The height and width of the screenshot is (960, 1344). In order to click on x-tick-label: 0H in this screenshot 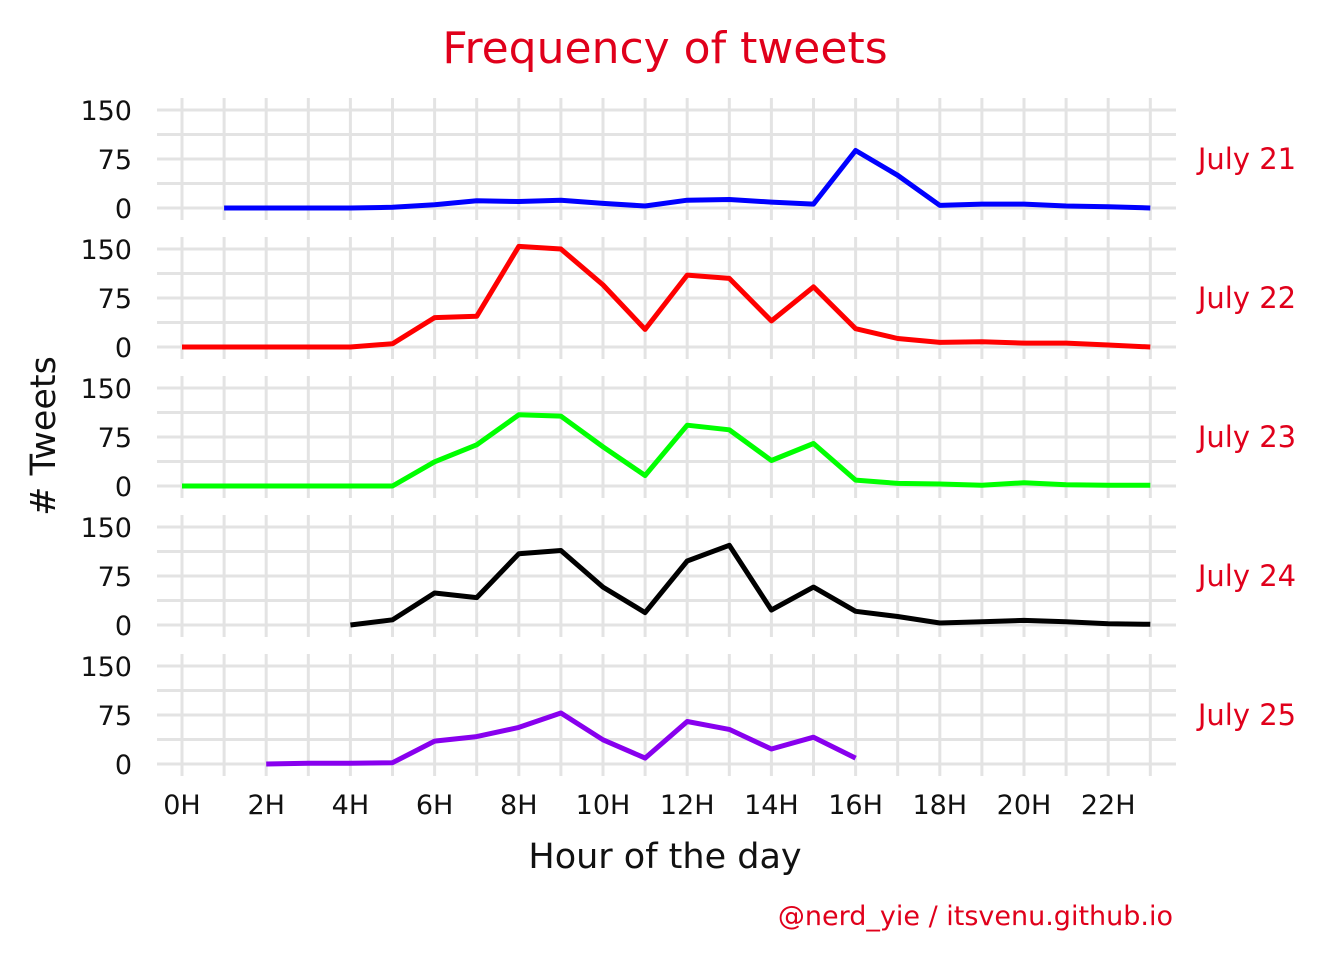, I will do `click(181, 805)`.